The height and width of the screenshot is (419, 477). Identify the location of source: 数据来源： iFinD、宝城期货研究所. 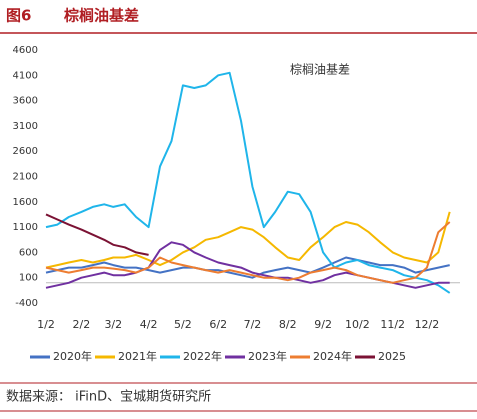
(108, 397).